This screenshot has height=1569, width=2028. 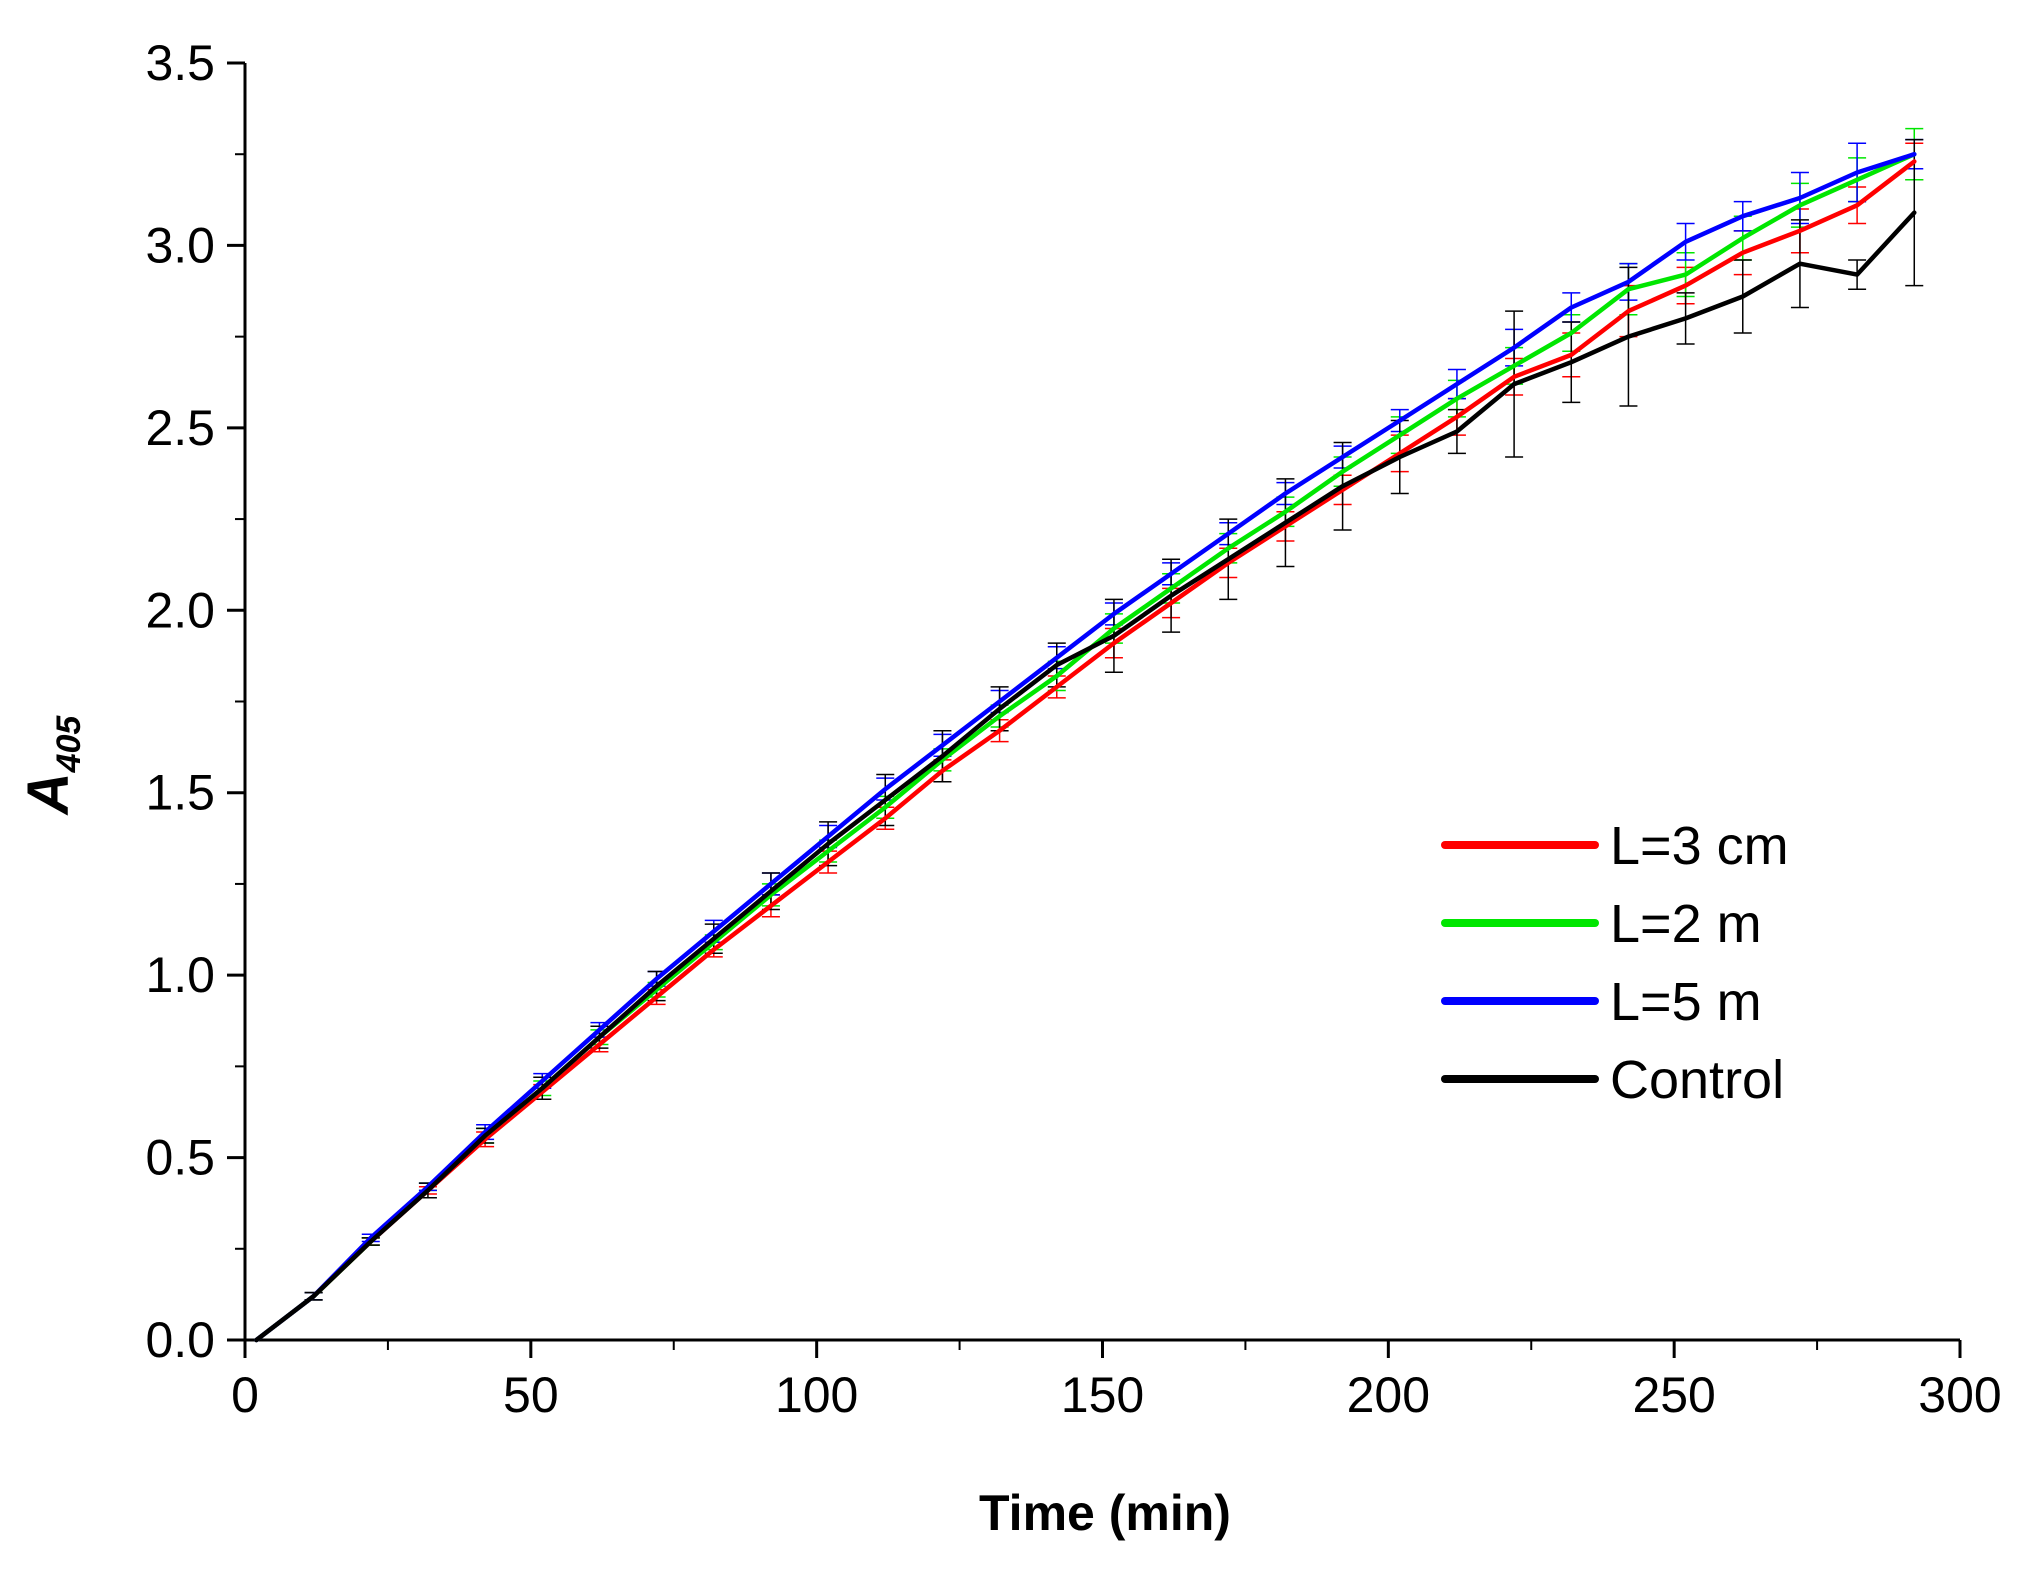 I want to click on y-axis-title-main: A, so click(x=48, y=794).